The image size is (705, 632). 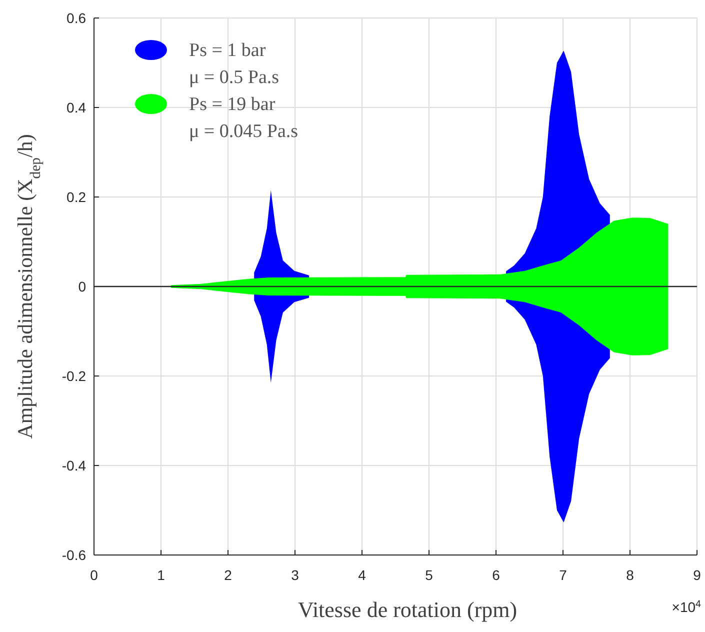 I want to click on text: ×10$^{4}$, so click(x=687, y=606).